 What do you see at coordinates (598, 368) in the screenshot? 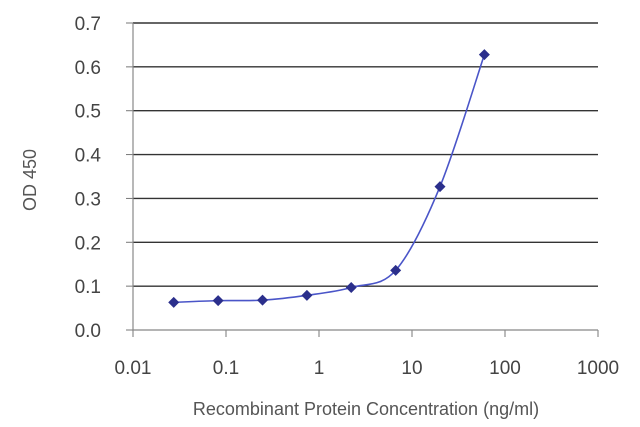
I see `x-tick-label: 1000` at bounding box center [598, 368].